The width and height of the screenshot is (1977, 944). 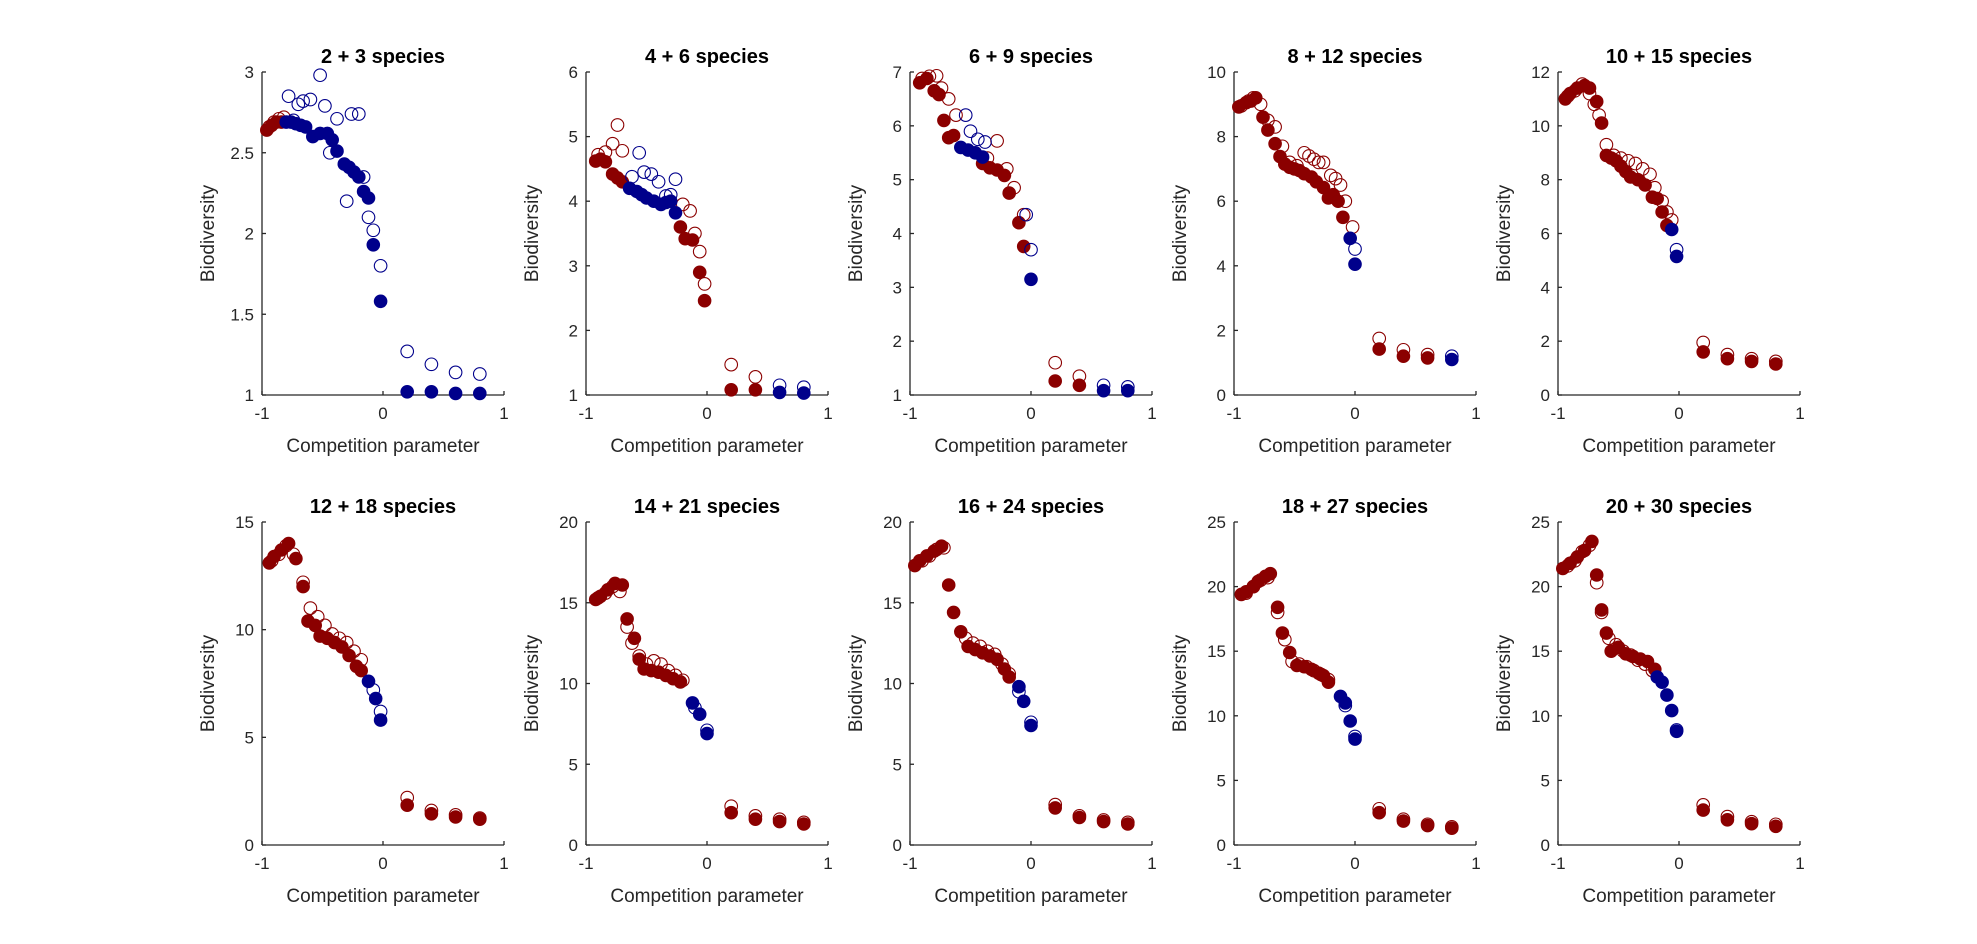 What do you see at coordinates (1401, 299) in the screenshot?
I see `series-blue-filled` at bounding box center [1401, 299].